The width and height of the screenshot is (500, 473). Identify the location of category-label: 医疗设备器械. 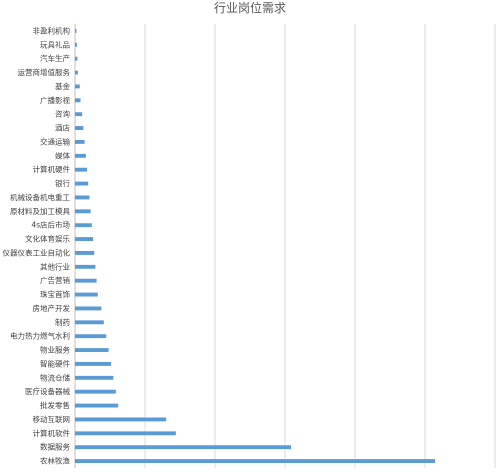
(47, 391).